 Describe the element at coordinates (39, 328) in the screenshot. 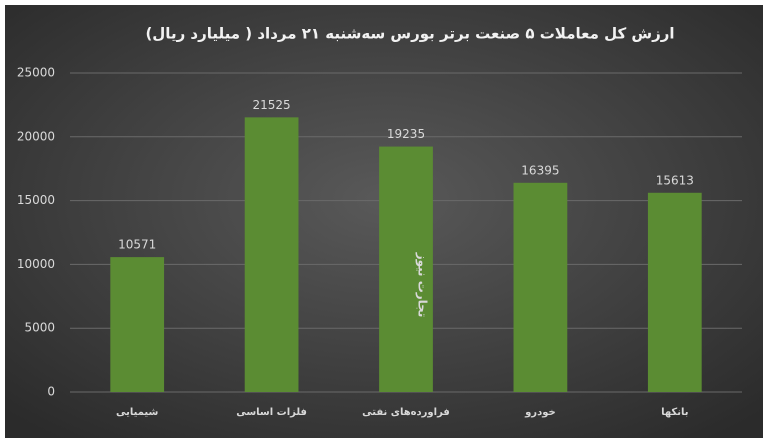

I see `y-tick-label: 5000` at that location.